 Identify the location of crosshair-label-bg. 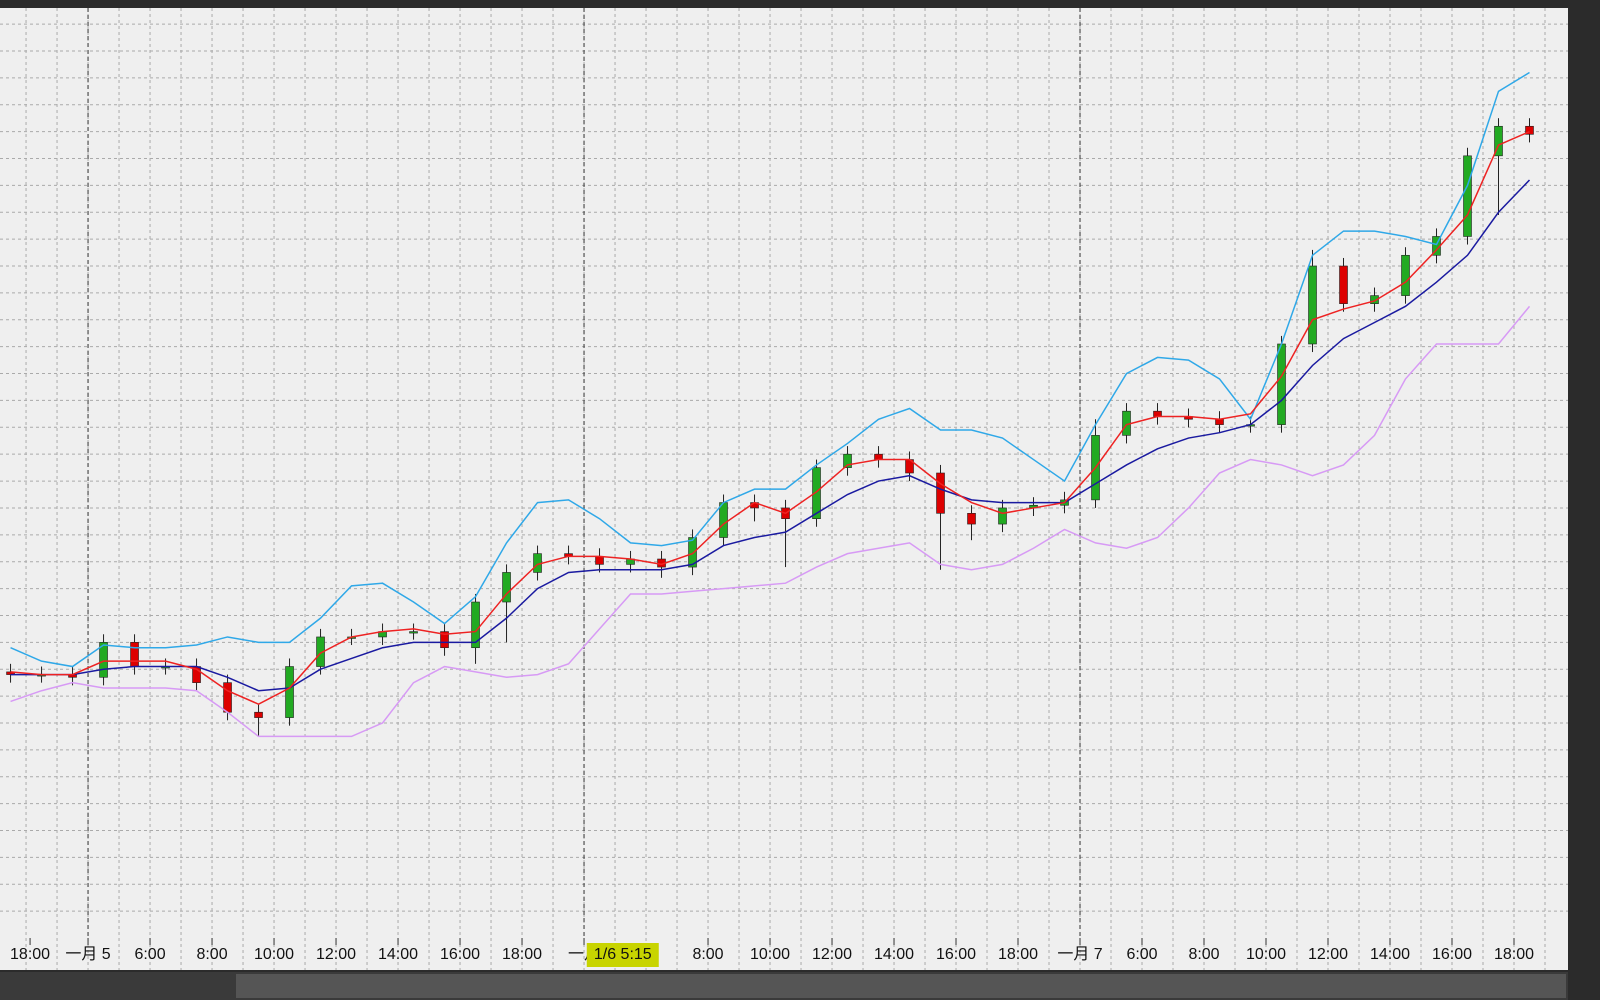
(622, 955).